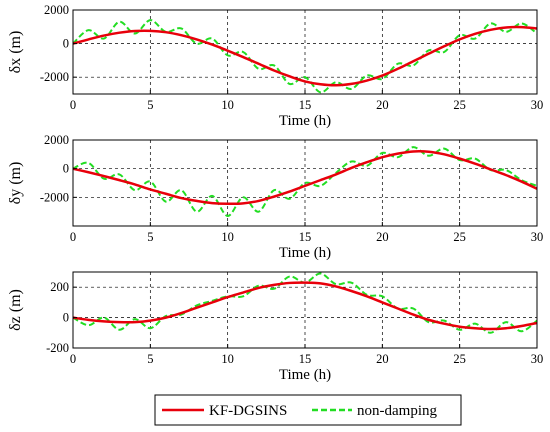 This screenshot has width=550, height=432. Describe the element at coordinates (227, 237) in the screenshot. I see `dy-xtick-label-10: 10` at that location.